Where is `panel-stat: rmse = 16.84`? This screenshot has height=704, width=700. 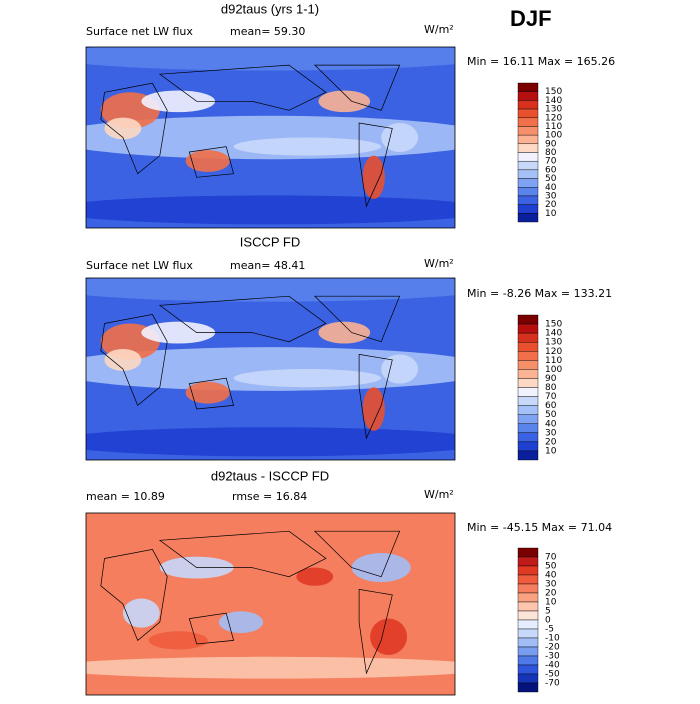 panel-stat: rmse = 16.84 is located at coordinates (269, 496).